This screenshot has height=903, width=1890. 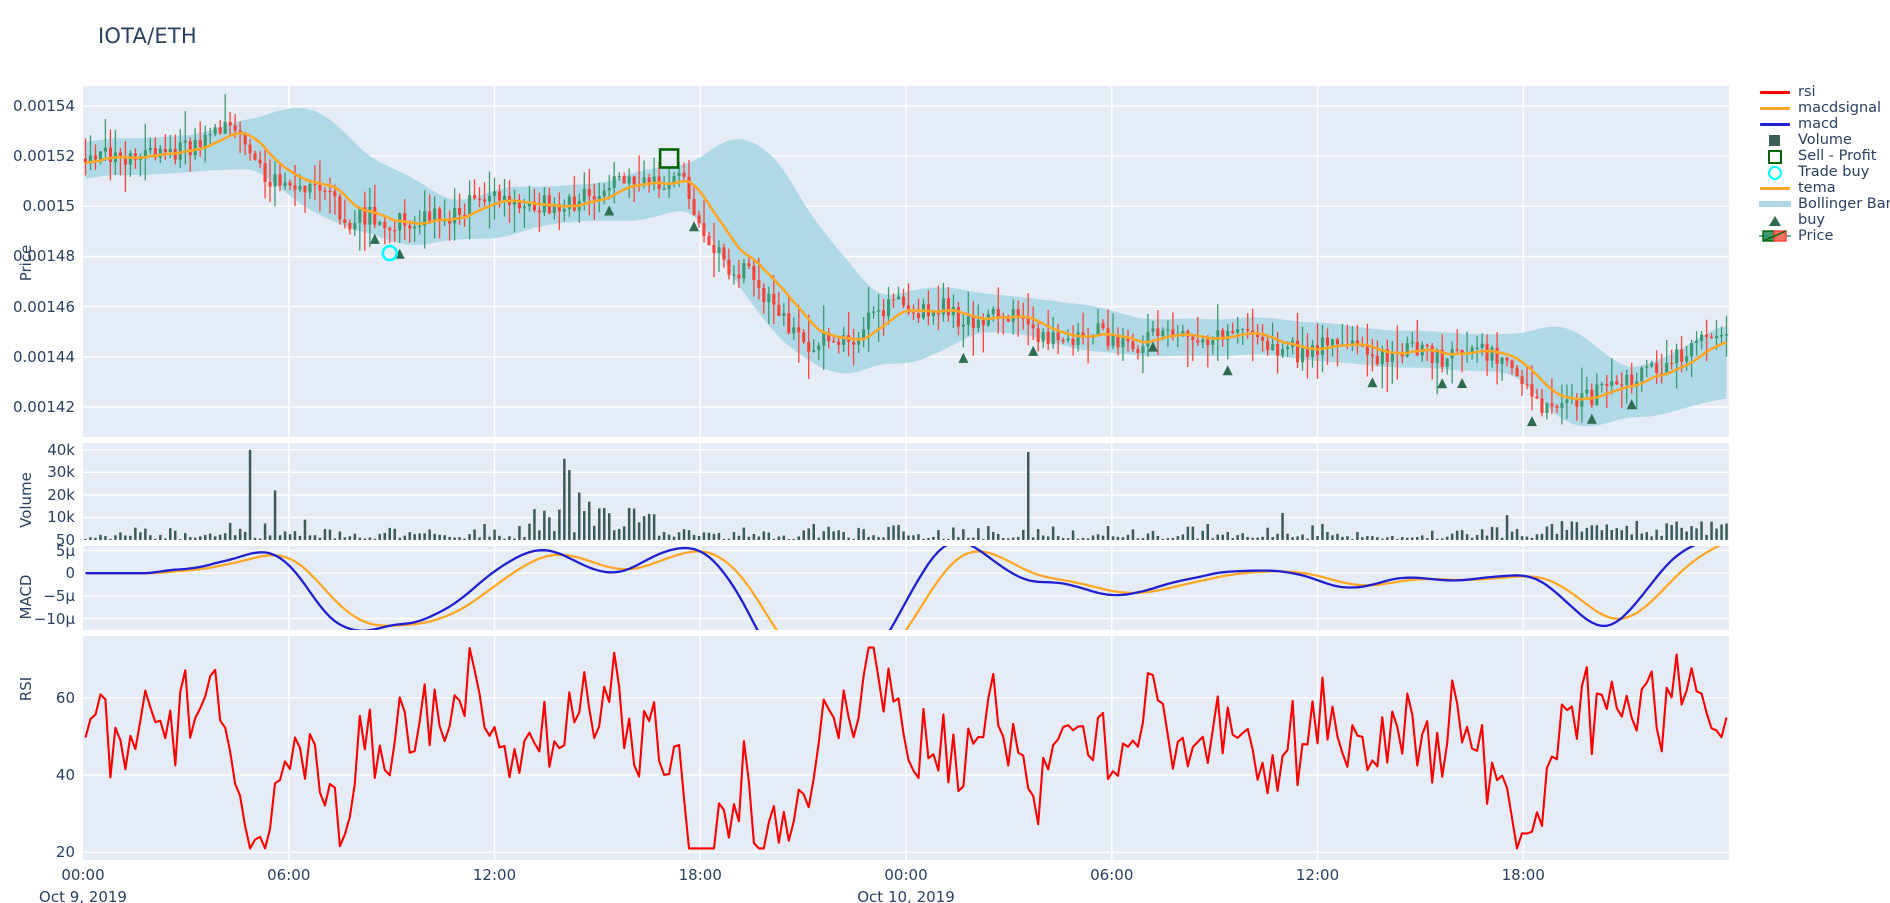 I want to click on legend-item-rsi: rsi, so click(x=1824, y=92).